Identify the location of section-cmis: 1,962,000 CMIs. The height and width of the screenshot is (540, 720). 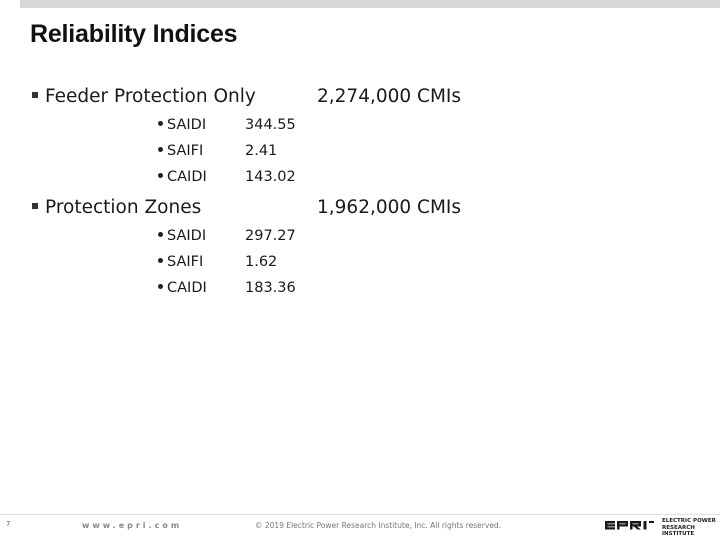
(389, 207).